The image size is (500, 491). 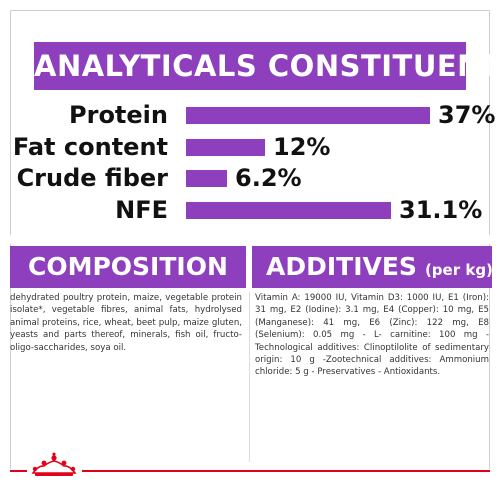 What do you see at coordinates (441, 210) in the screenshot?
I see `nutrient-value: 31.1%` at bounding box center [441, 210].